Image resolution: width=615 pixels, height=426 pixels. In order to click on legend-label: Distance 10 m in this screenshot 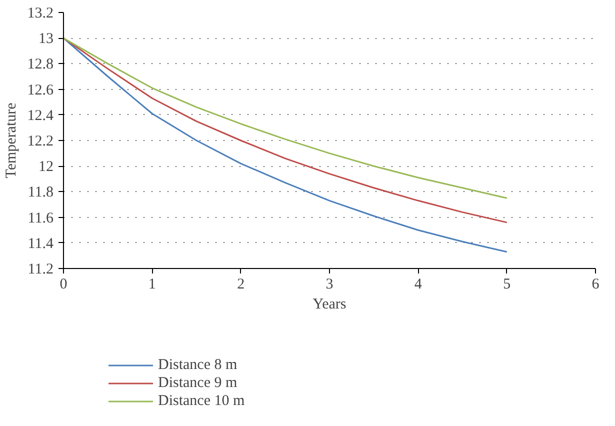, I will do `click(201, 401)`.